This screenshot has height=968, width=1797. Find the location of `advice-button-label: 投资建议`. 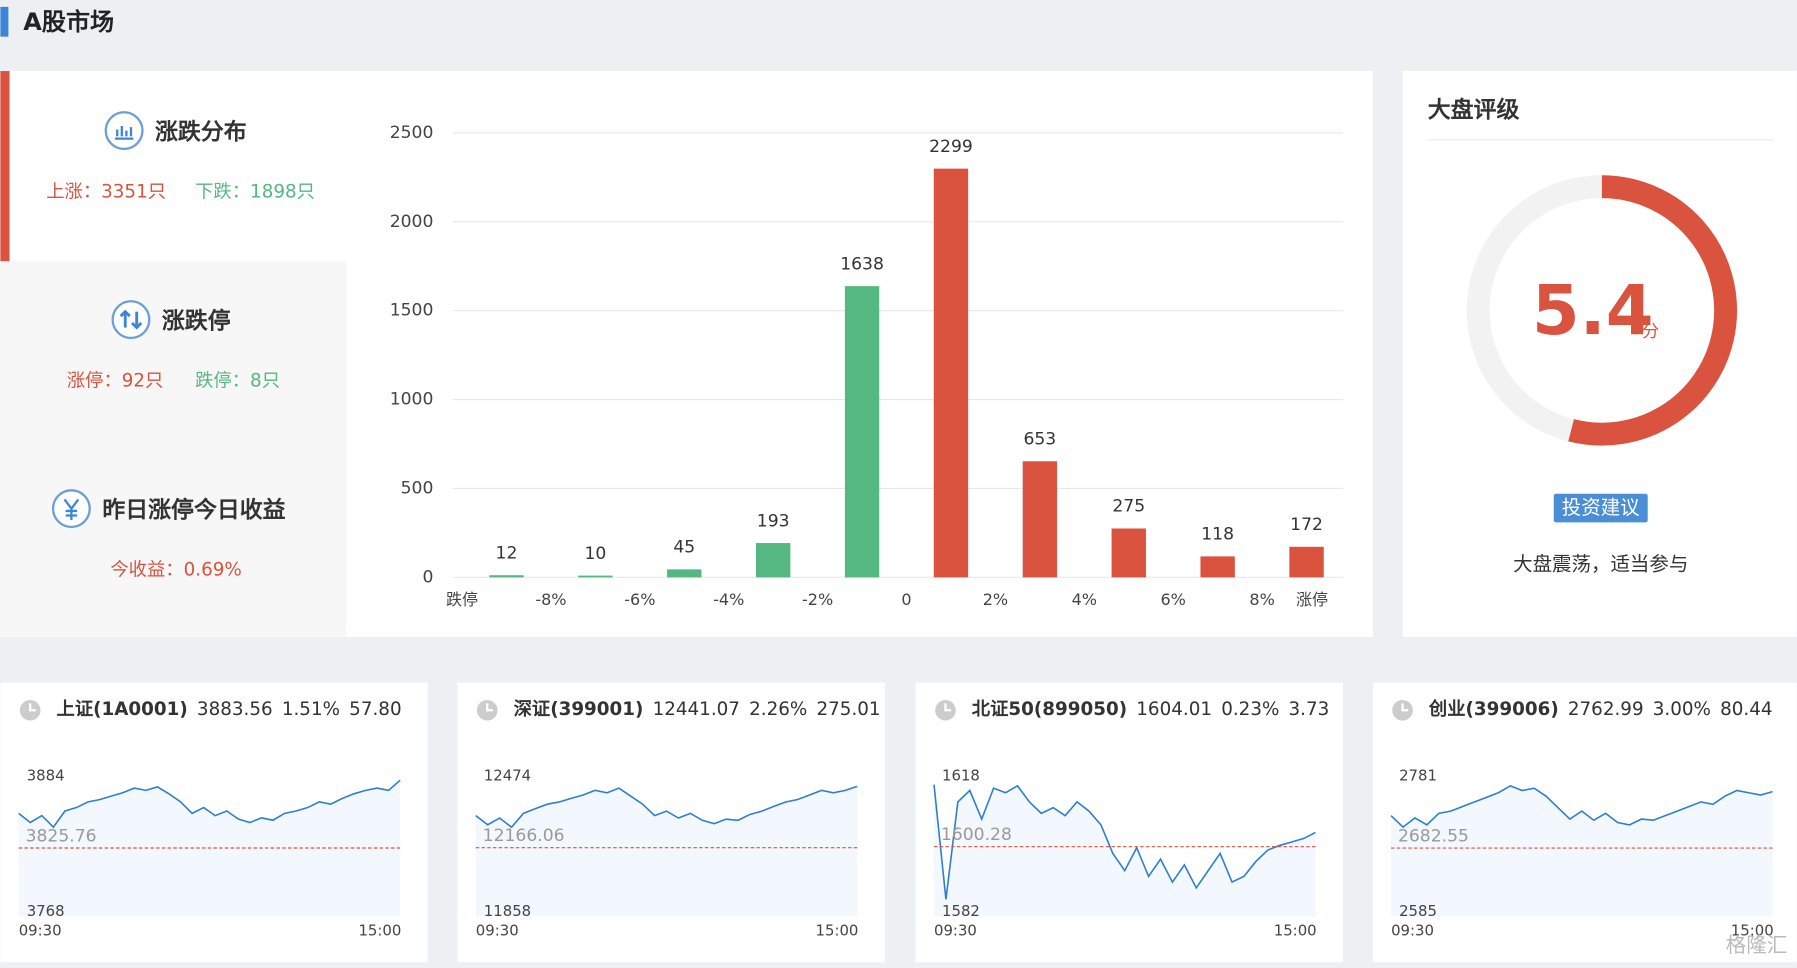

advice-button-label: 投资建议 is located at coordinates (1601, 507).